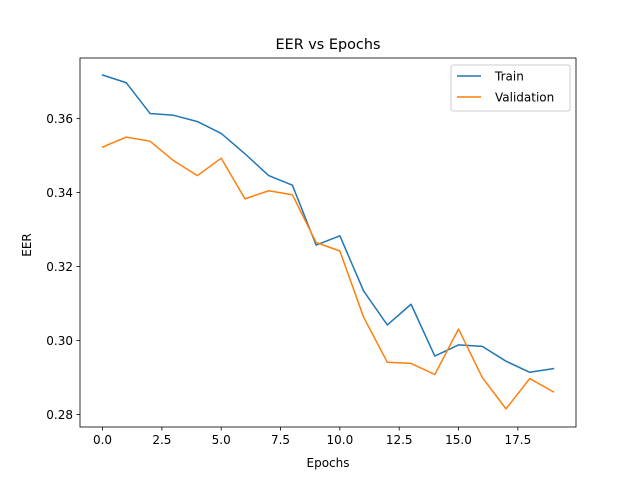 The height and width of the screenshot is (480, 640). I want to click on x-tick-label: 12.5, so click(399, 440).